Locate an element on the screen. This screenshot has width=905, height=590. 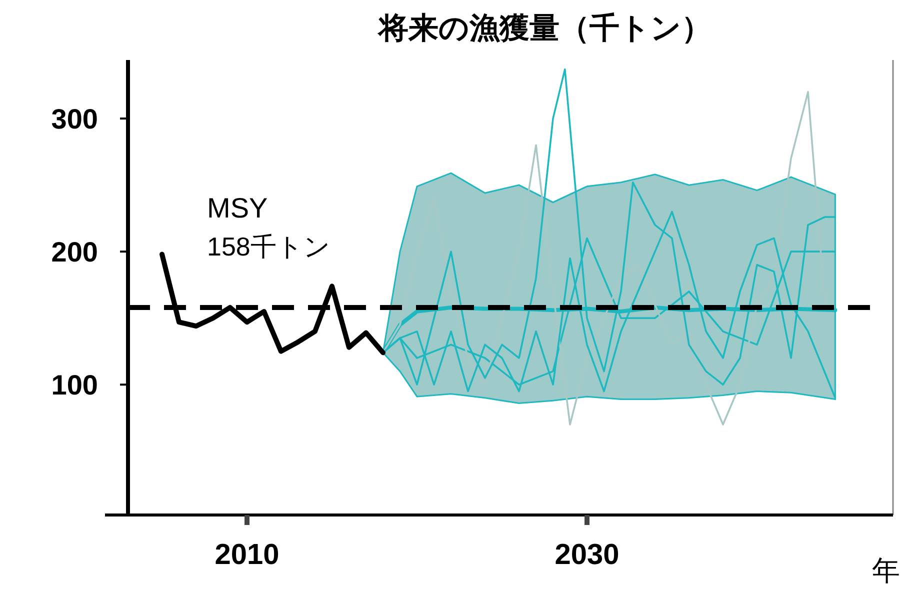
x-tick-label: 2030 is located at coordinates (587, 555).